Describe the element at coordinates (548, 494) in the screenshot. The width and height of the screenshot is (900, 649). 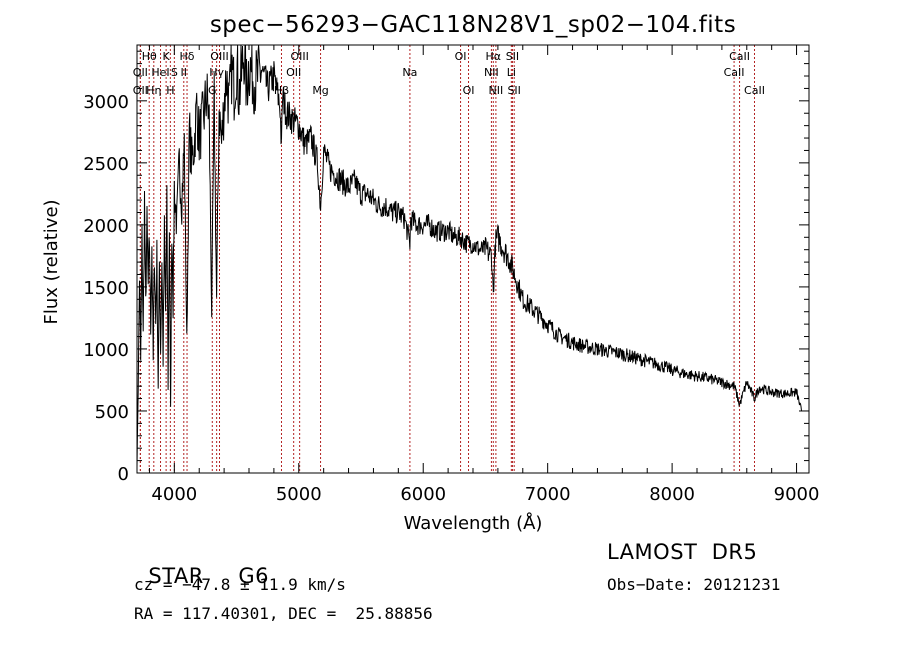
I see `x-tick-label-7000: 7000` at that location.